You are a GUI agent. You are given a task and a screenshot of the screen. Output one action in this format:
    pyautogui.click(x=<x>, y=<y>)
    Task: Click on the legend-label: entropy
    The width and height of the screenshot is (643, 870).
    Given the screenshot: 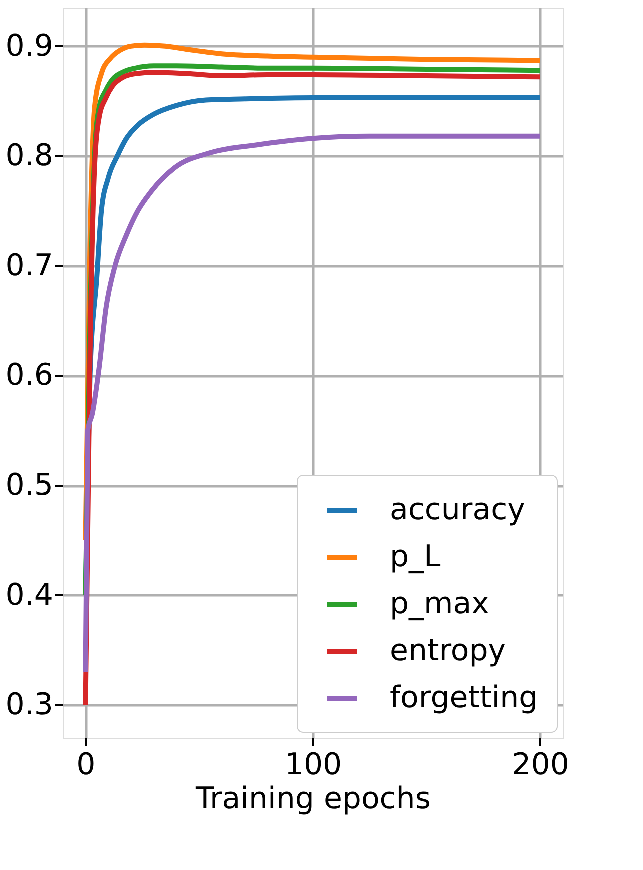 What is the action you would take?
    pyautogui.click(x=448, y=651)
    